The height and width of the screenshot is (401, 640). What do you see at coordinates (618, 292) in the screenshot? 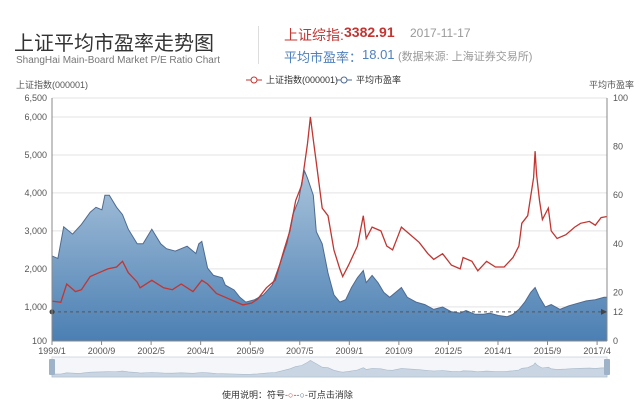
I see `right-tick-label: 20` at bounding box center [618, 292].